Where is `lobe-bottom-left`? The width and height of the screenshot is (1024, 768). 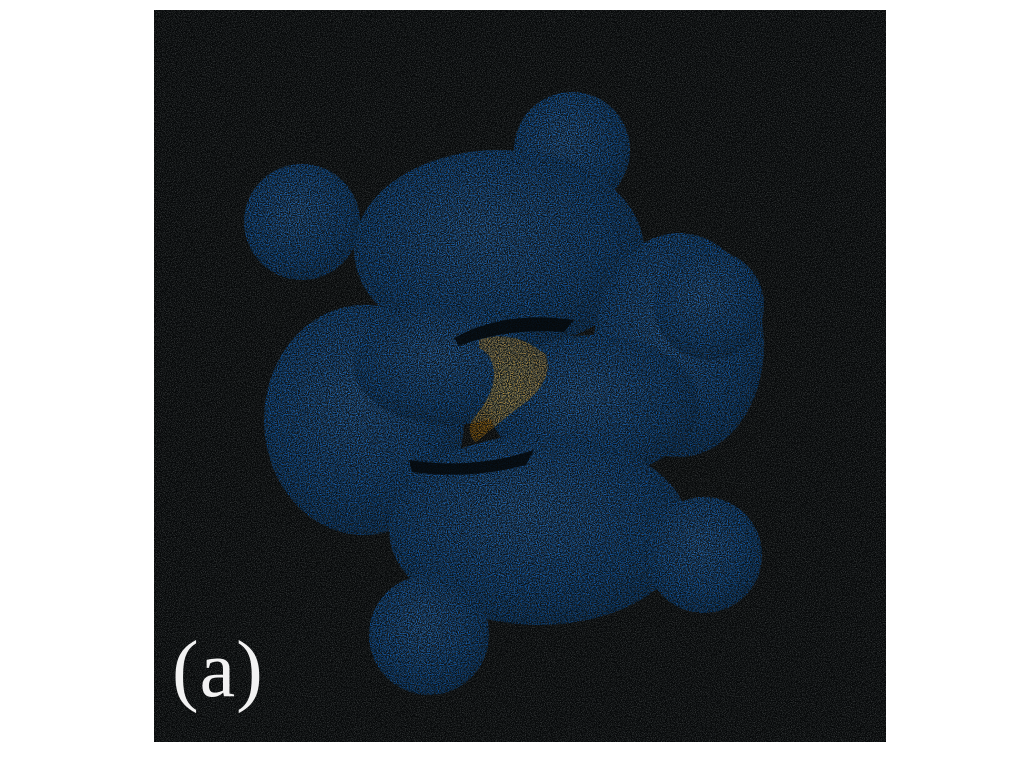 lobe-bottom-left is located at coordinates (429, 635).